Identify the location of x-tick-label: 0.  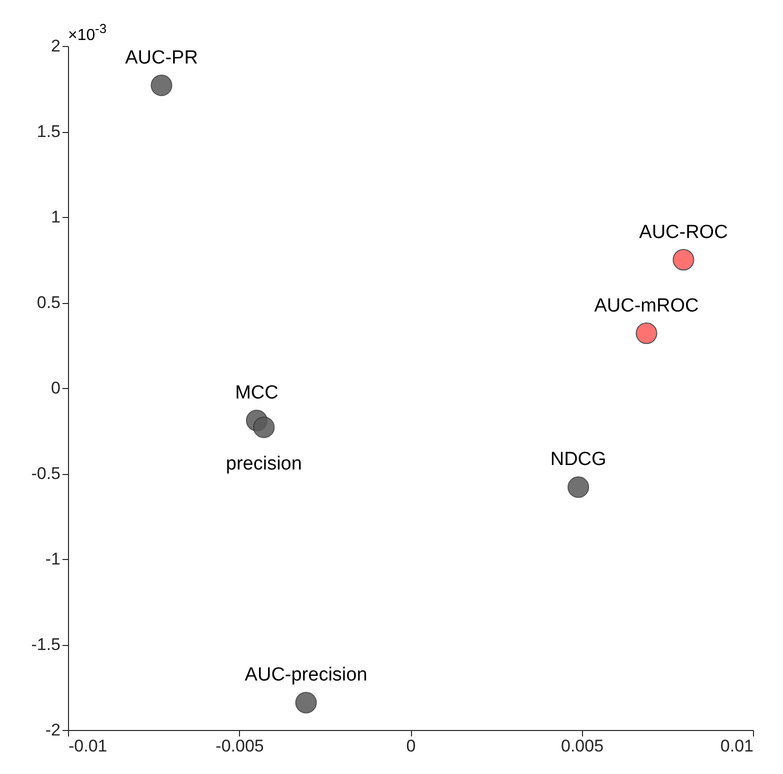
(411, 746).